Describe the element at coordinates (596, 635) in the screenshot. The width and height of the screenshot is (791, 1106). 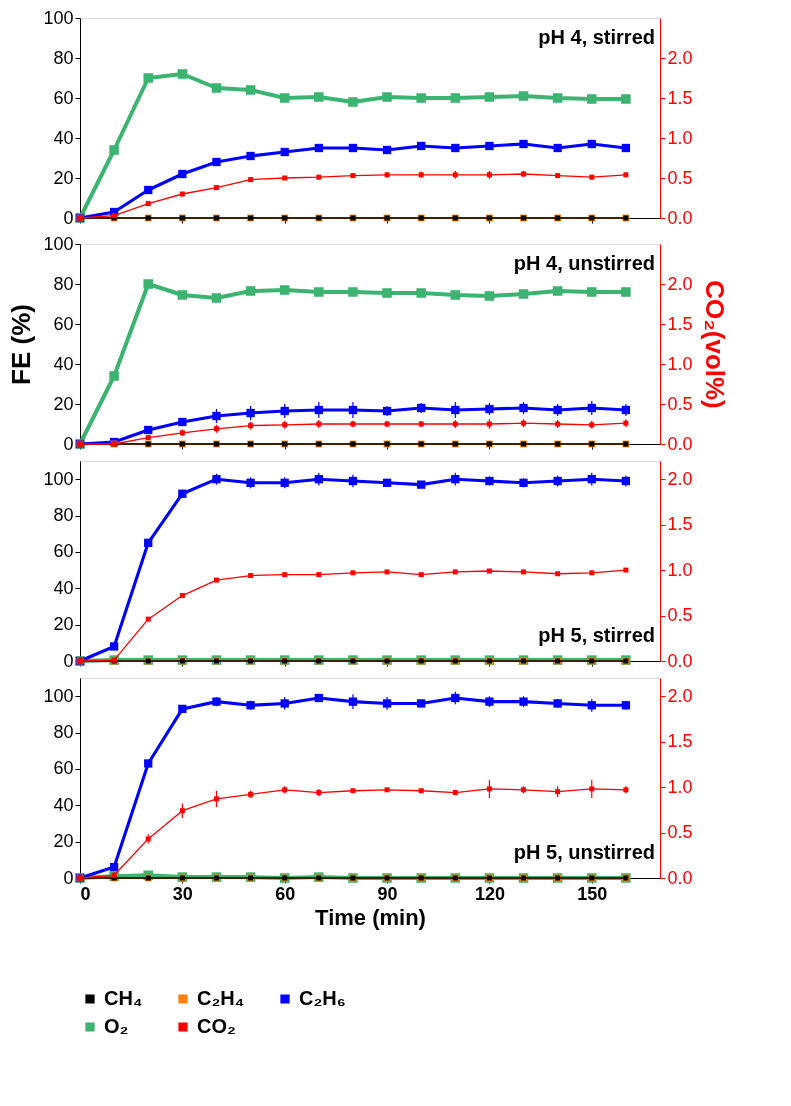
I see `annotation: pH 5, stirred` at that location.